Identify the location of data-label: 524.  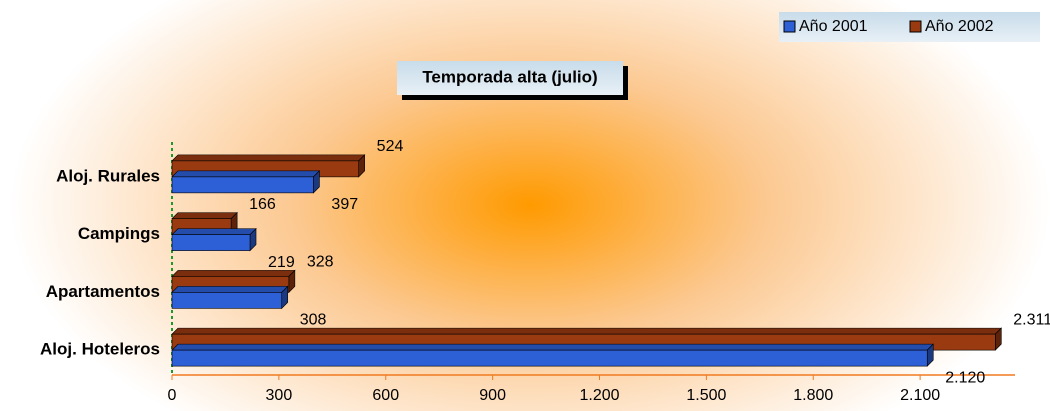
(390, 146).